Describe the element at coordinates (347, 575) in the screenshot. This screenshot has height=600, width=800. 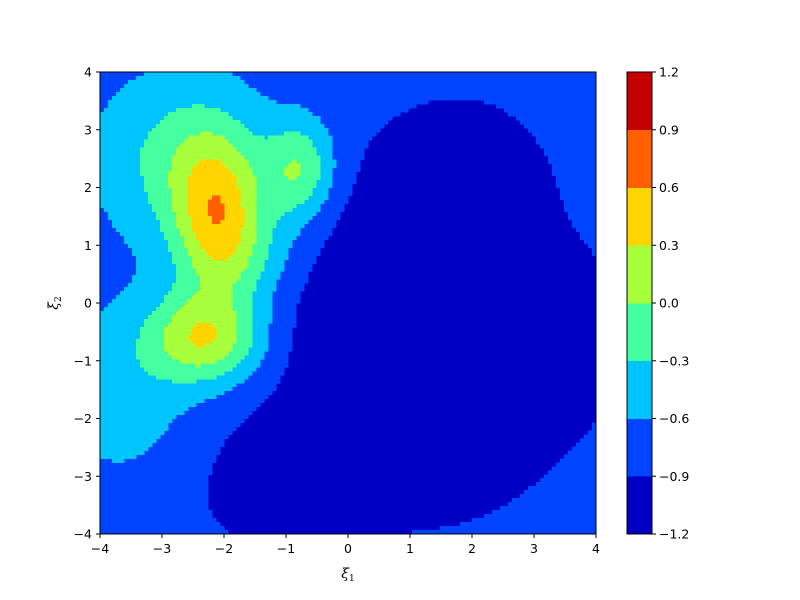
I see `x-axis-label: ξ1` at that location.